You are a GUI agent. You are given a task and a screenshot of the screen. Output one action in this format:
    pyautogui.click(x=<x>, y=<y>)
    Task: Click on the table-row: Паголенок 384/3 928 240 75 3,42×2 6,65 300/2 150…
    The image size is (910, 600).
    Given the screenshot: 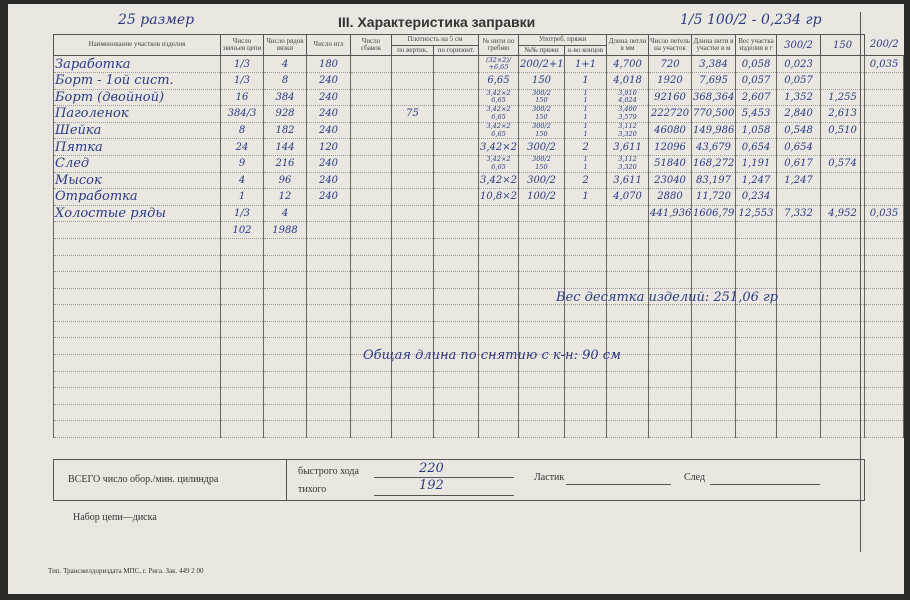 What is the action you would take?
    pyautogui.click(x=479, y=114)
    